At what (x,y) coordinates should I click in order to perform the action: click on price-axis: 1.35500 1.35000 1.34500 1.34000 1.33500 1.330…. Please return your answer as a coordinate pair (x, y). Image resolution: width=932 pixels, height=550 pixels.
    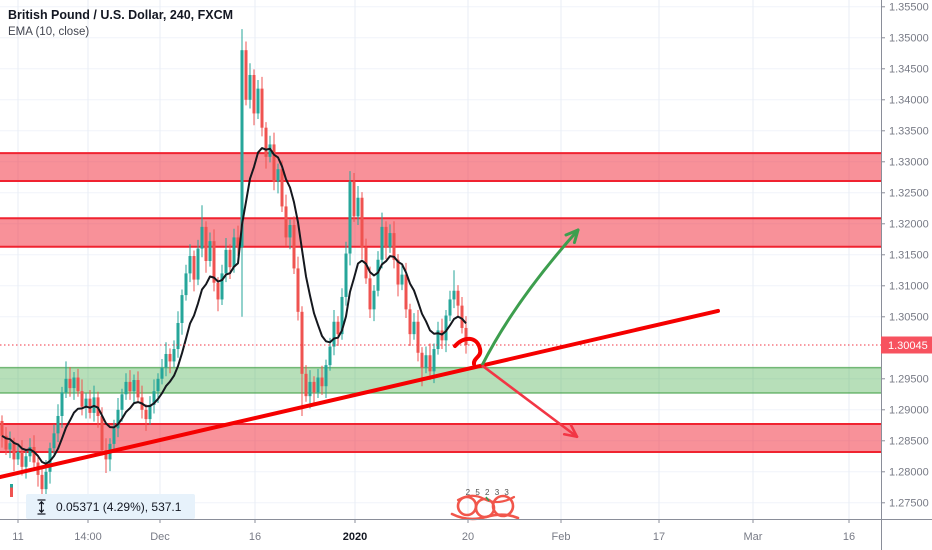
    Looking at the image, I should click on (906, 275).